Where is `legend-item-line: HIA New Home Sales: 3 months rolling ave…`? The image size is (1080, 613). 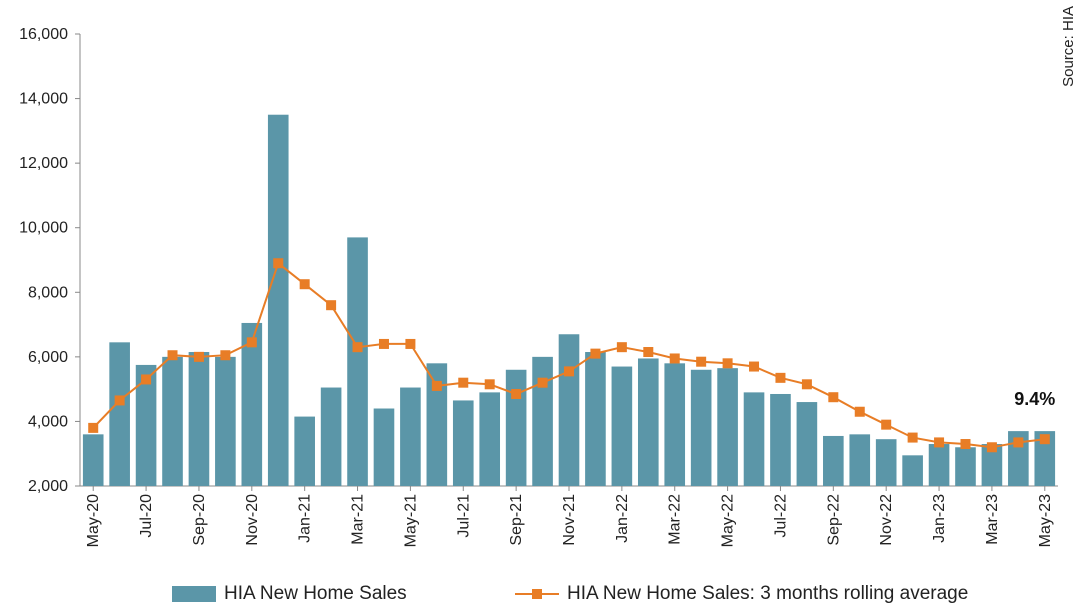 legend-item-line: HIA New Home Sales: 3 months rolling ave… is located at coordinates (741, 594).